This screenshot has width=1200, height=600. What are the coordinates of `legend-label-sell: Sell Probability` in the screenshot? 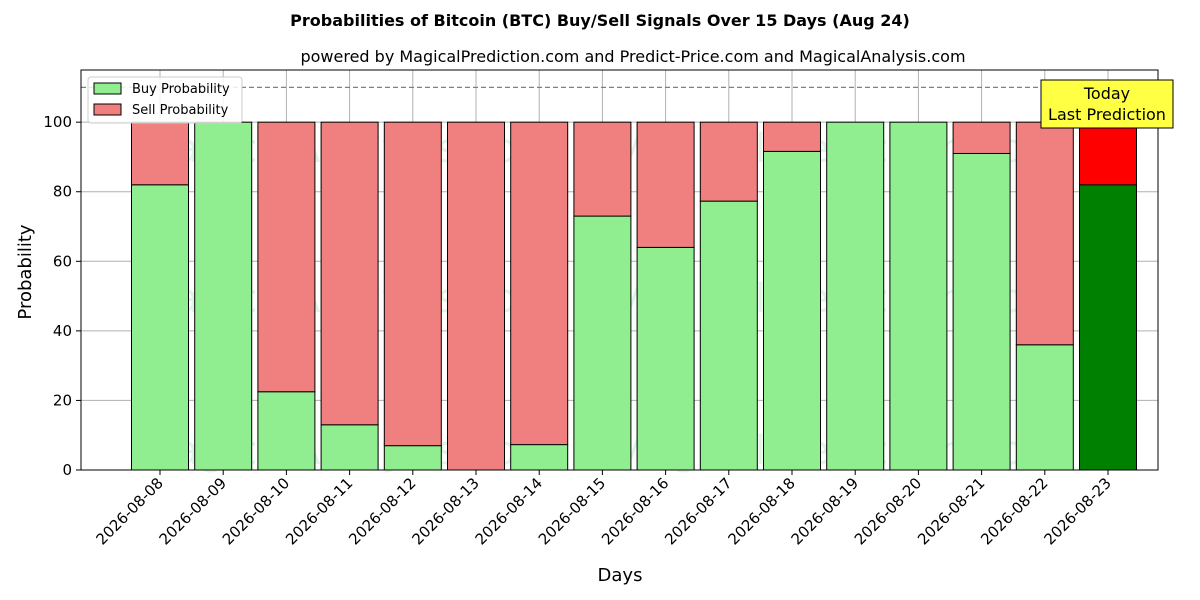 It's located at (180, 110).